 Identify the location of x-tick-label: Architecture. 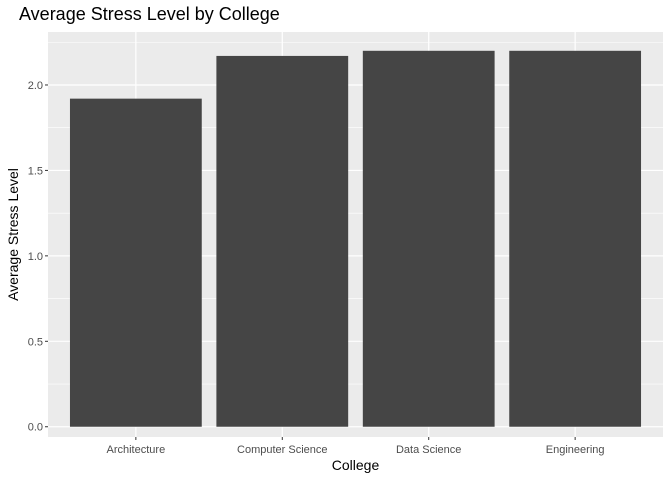
(136, 450).